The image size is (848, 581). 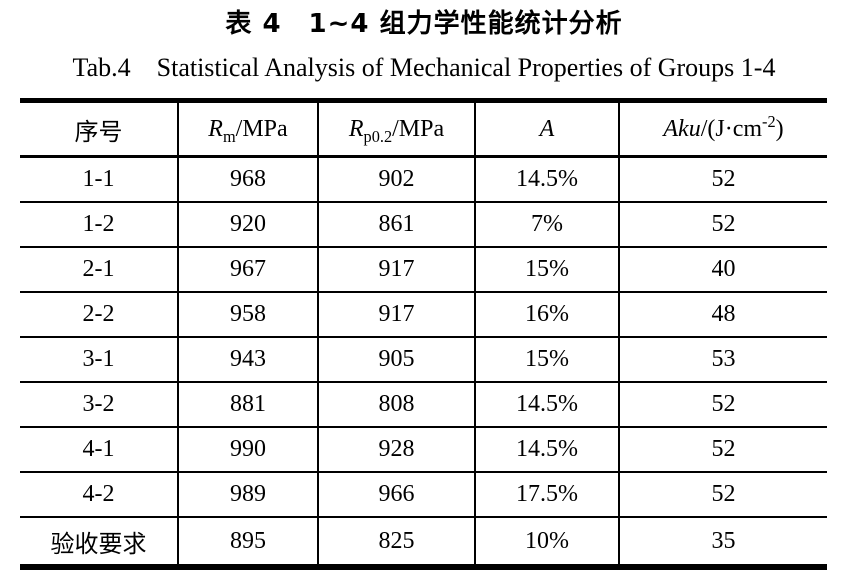 What do you see at coordinates (682, 128) in the screenshot?
I see `aku-symbol: Aku` at bounding box center [682, 128].